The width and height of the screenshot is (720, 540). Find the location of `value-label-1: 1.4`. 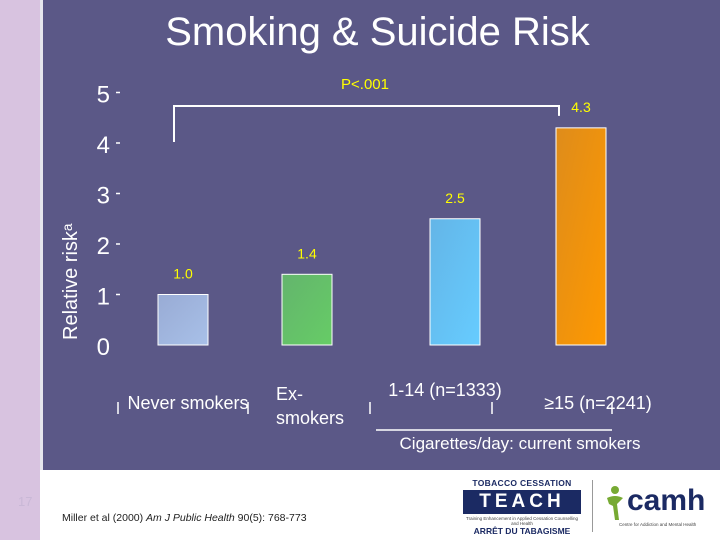

value-label-1: 1.4 is located at coordinates (307, 253).